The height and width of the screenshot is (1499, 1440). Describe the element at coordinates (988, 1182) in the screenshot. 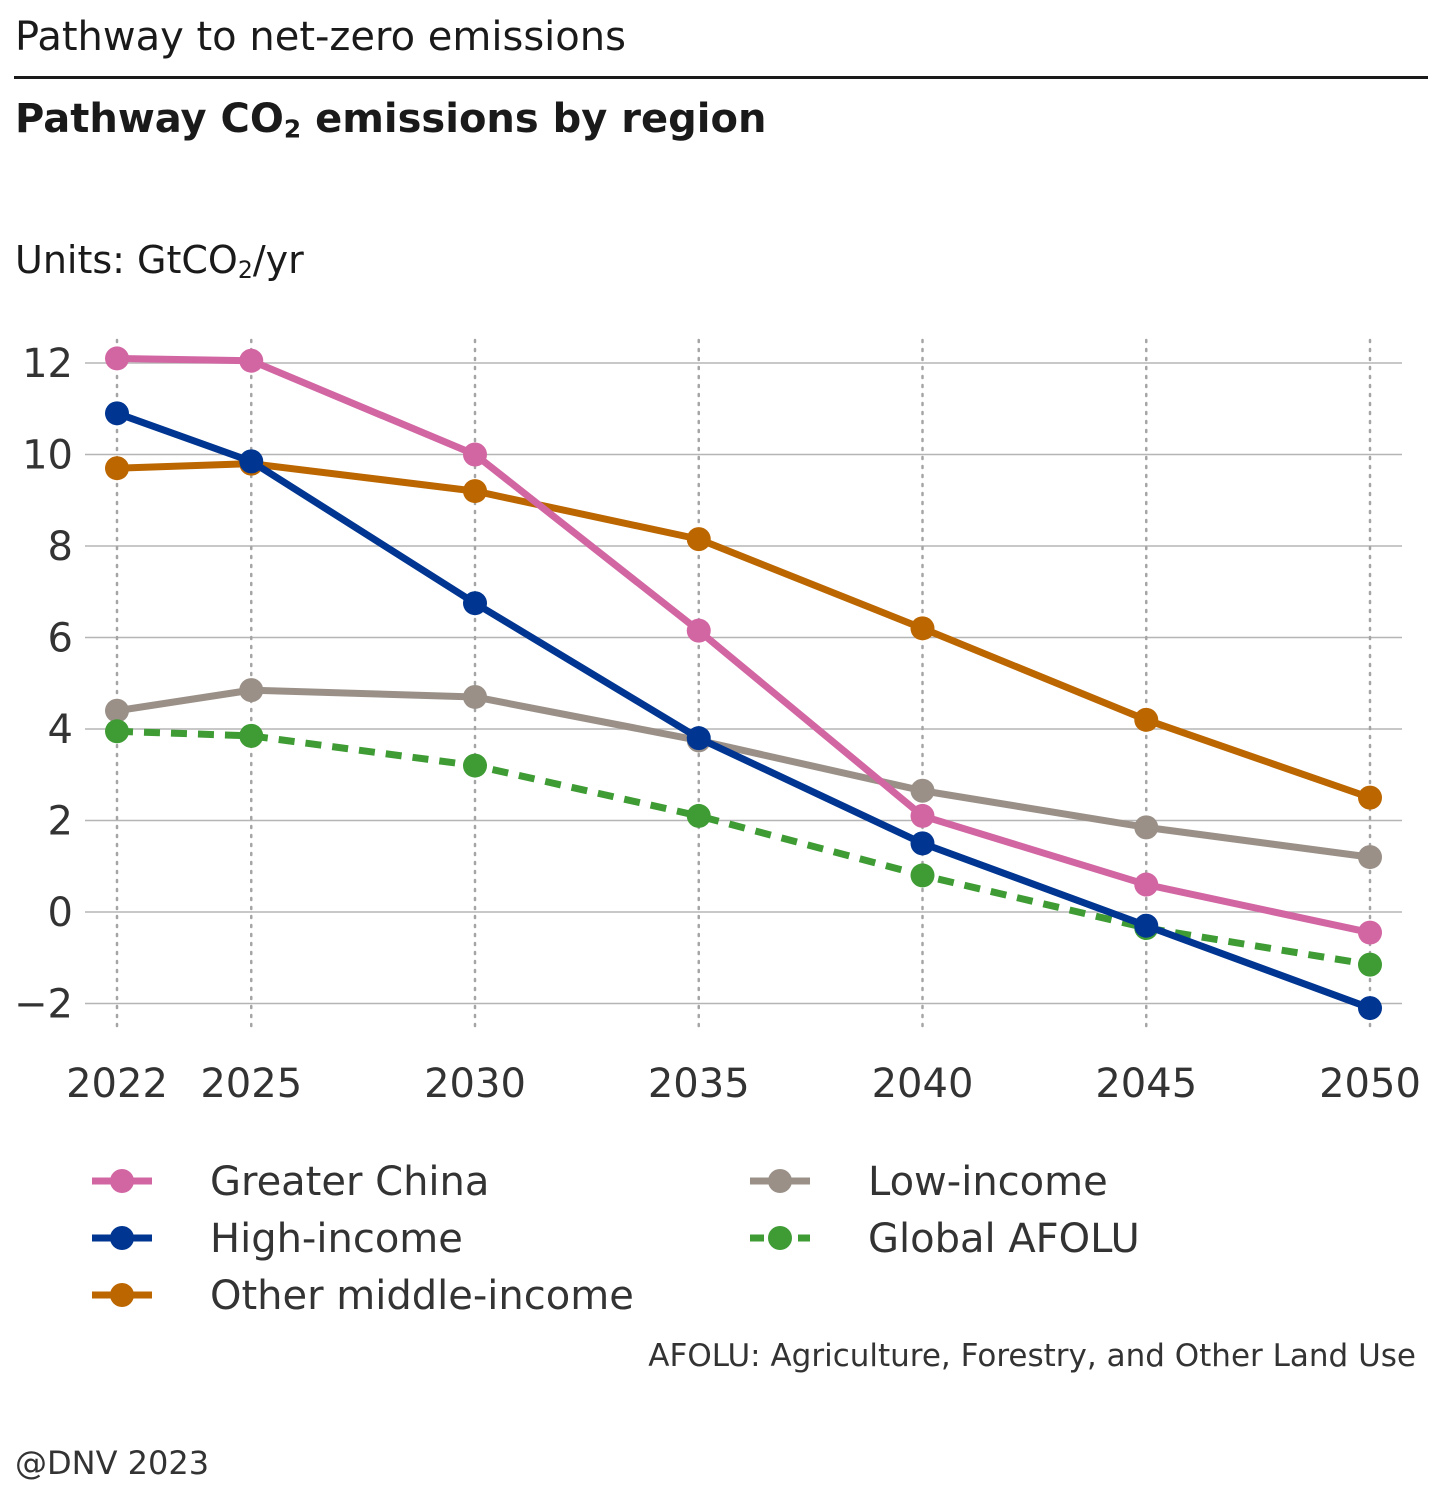

I see `legend-label: Low-income` at that location.